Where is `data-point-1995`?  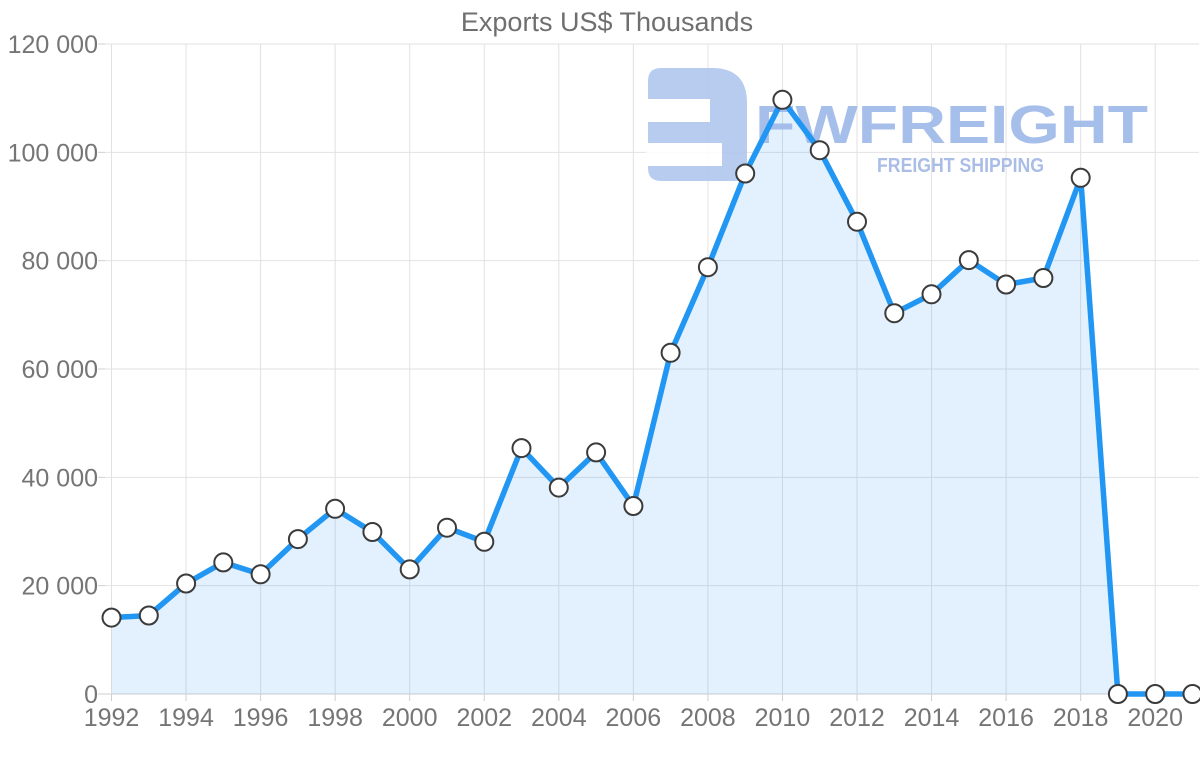 data-point-1995 is located at coordinates (223, 562).